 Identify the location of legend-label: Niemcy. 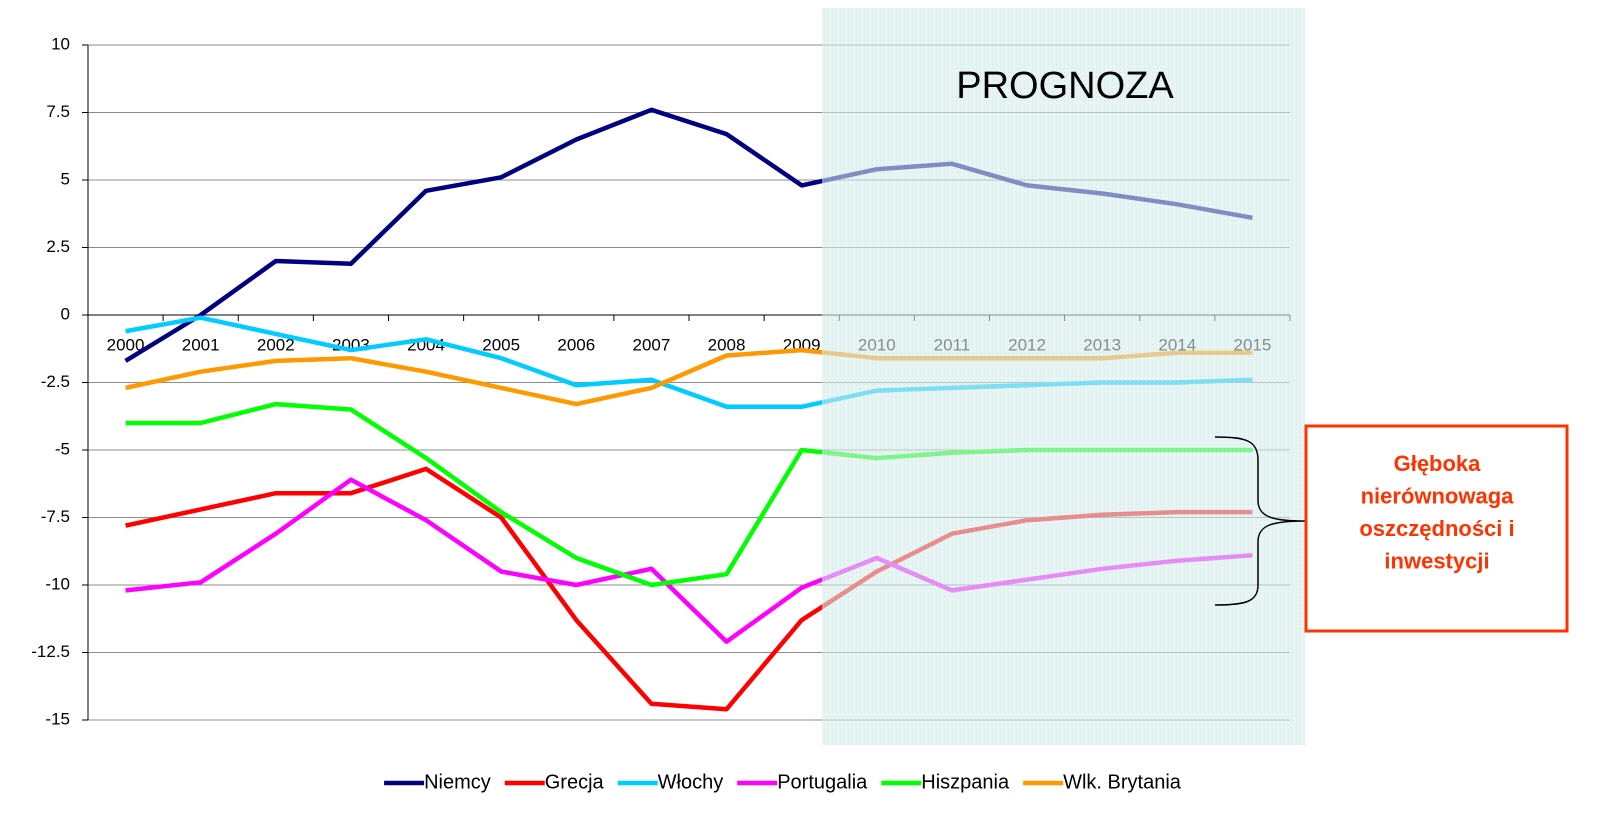
(457, 782).